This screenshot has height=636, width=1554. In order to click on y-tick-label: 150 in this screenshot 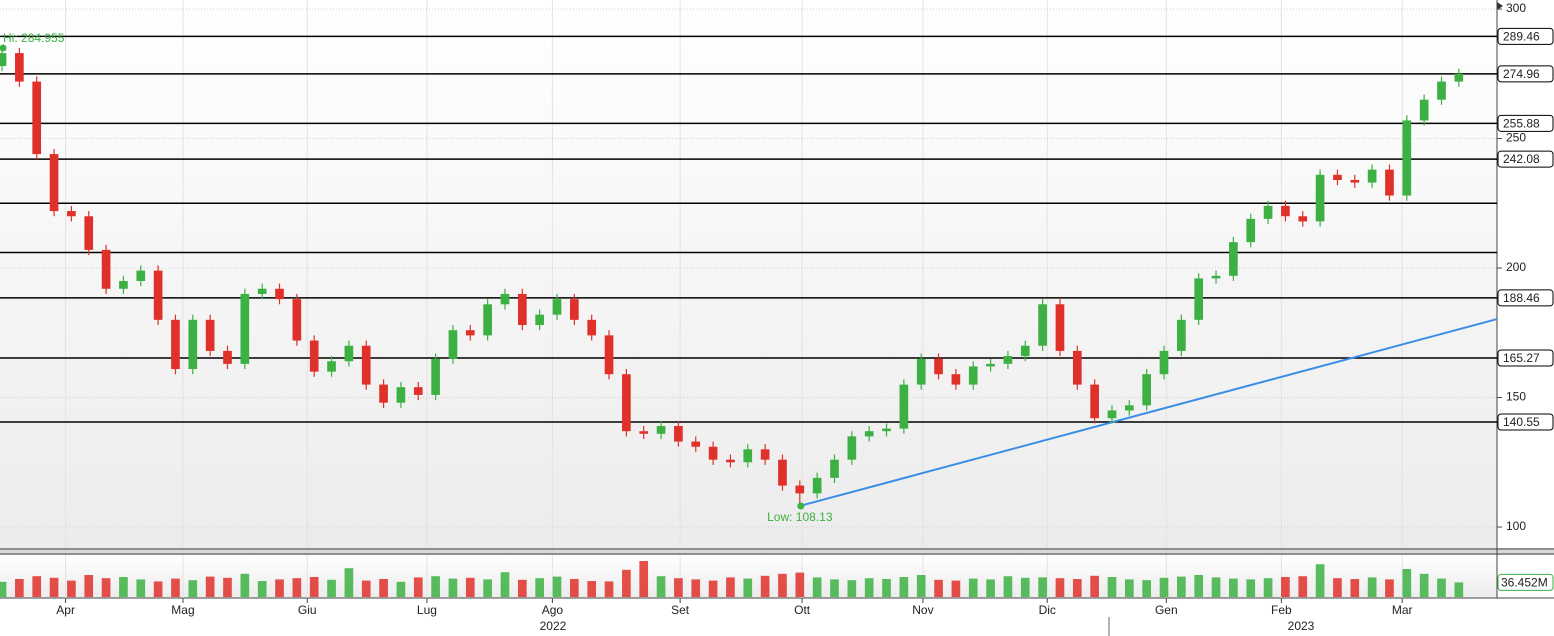, I will do `click(1516, 397)`.